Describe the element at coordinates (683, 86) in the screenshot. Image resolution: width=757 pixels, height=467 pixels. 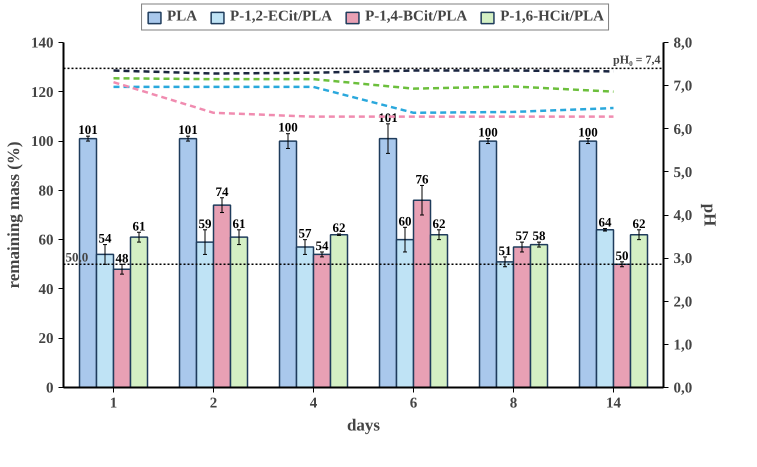
I see `y2-tick-label: 7,0` at that location.